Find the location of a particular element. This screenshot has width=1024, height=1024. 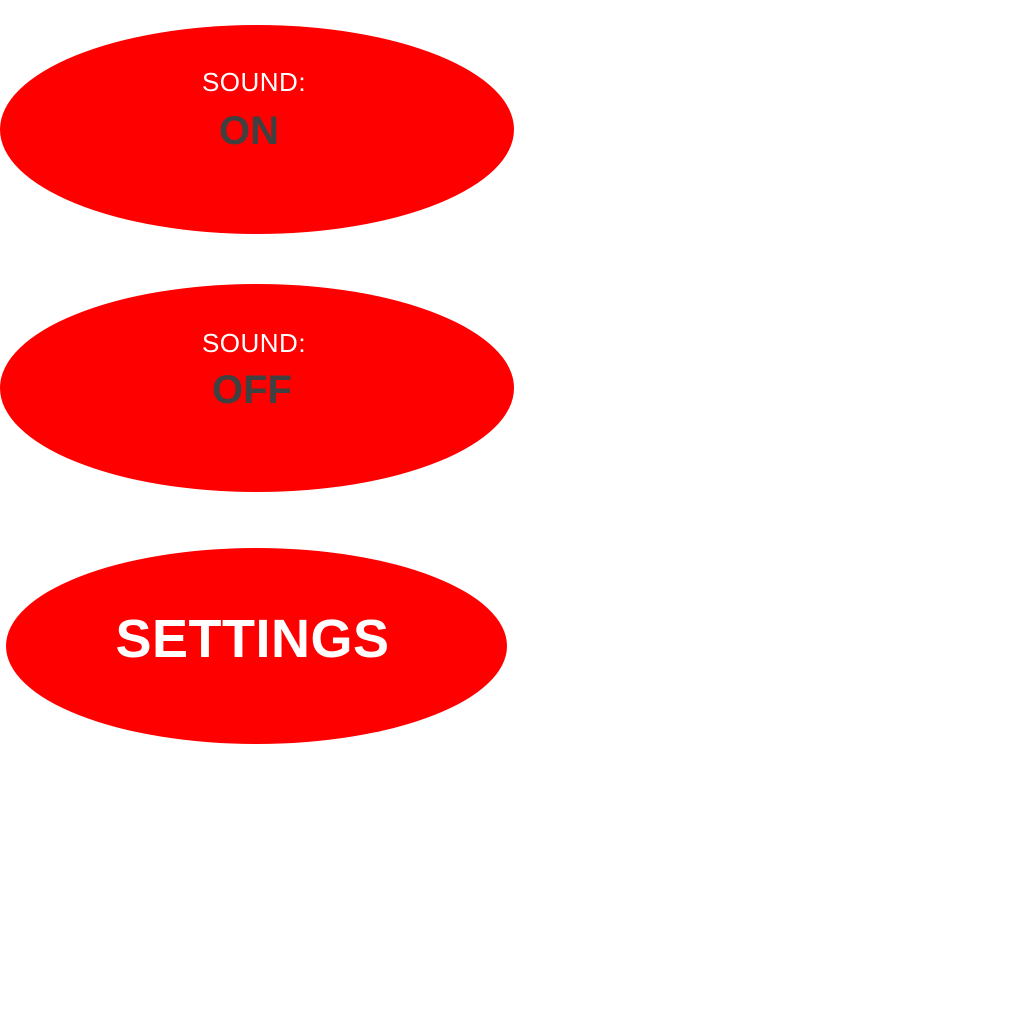

sound-on-caption: SOUND: is located at coordinates (254, 82).